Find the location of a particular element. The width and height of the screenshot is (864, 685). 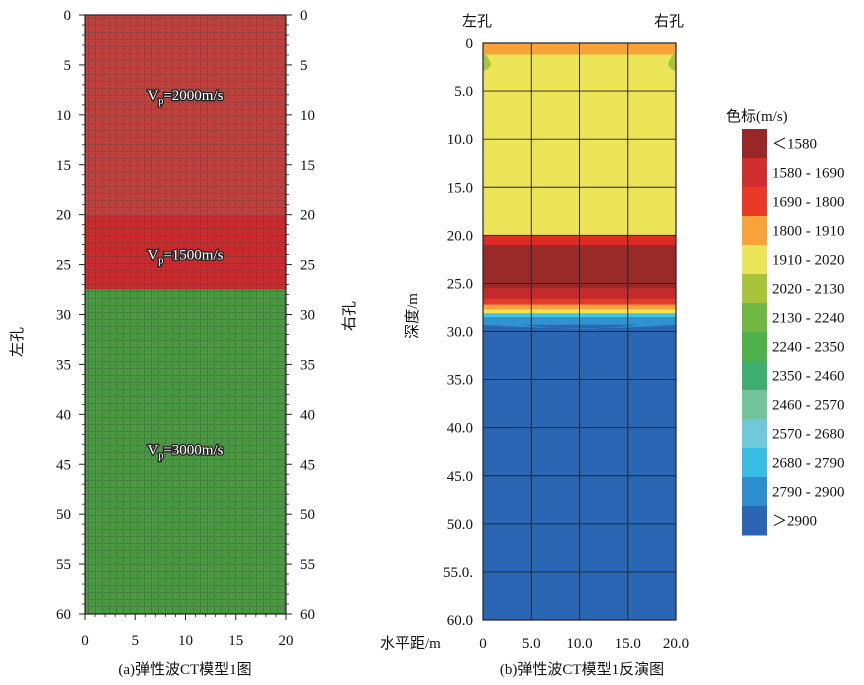

y-tick-label: 10.0 is located at coordinates (460, 140).